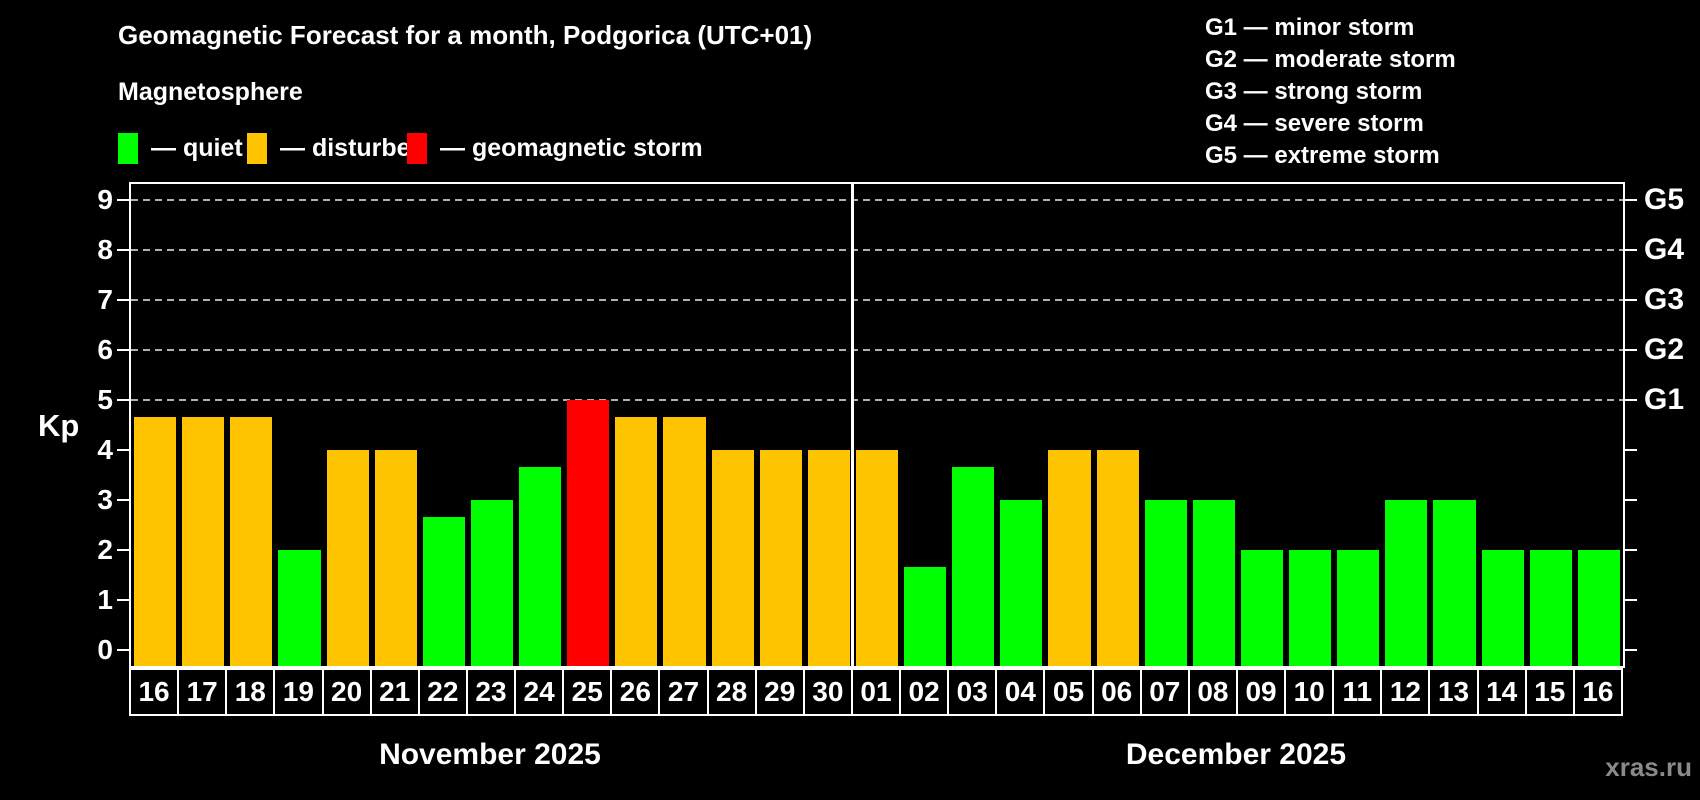 This screenshot has width=1700, height=800. Describe the element at coordinates (1648, 767) in the screenshot. I see `watermark: xras.ru` at that location.